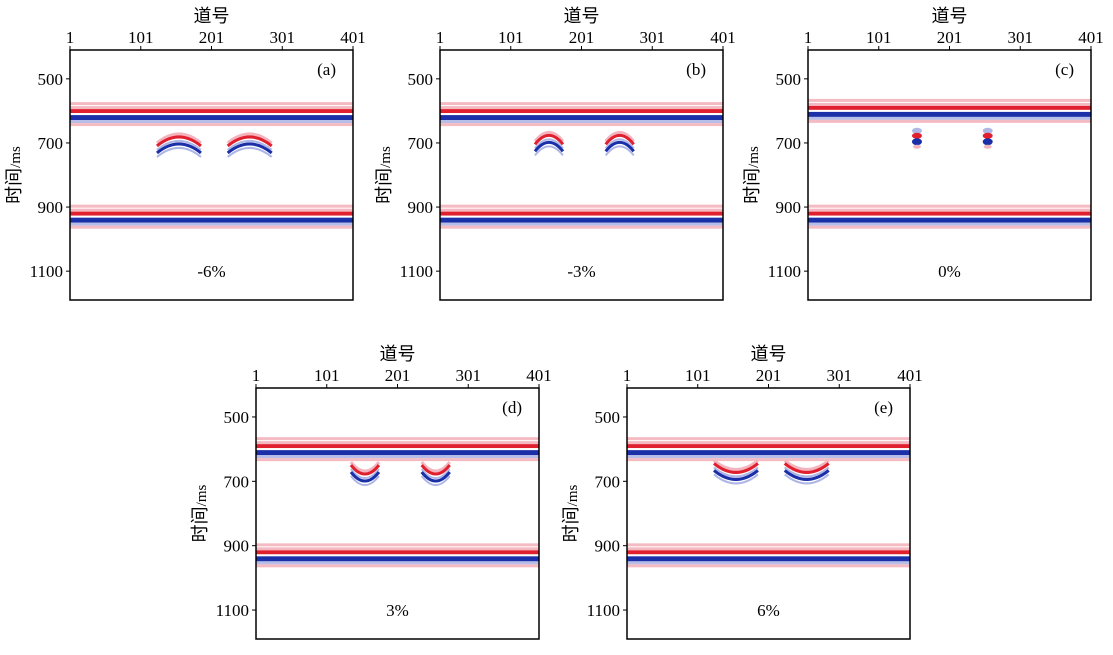 The width and height of the screenshot is (1113, 655). I want to click on y-tick-label: 900, so click(51, 207).